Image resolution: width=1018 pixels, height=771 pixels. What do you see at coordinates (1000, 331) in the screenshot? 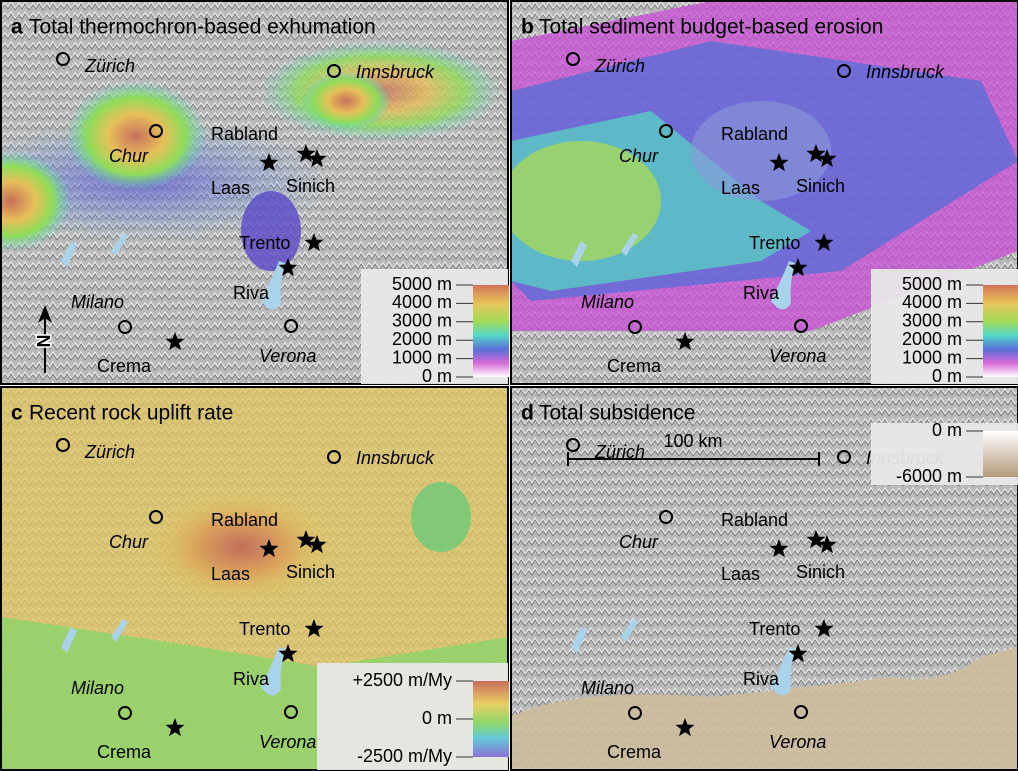
I see `legend-colorbar` at bounding box center [1000, 331].